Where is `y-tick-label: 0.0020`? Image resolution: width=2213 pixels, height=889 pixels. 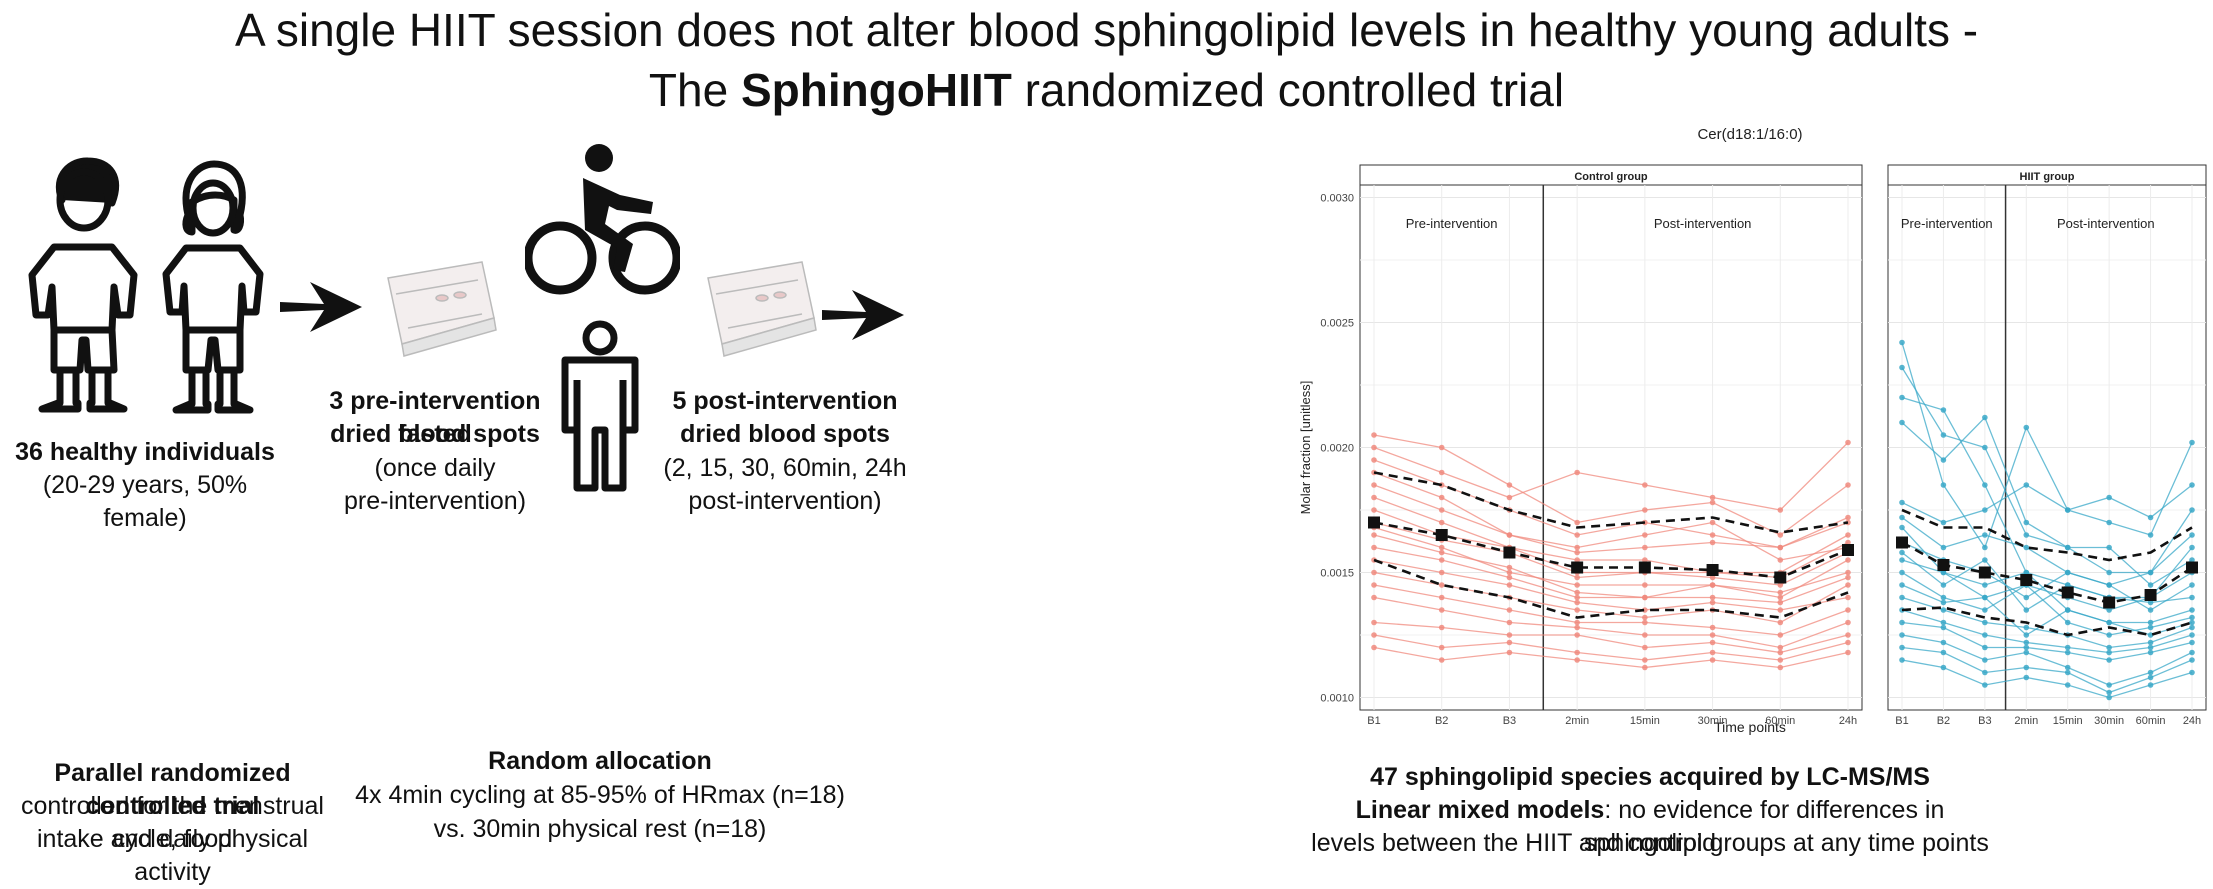
y-tick-label: 0.0020 is located at coordinates (1337, 449).